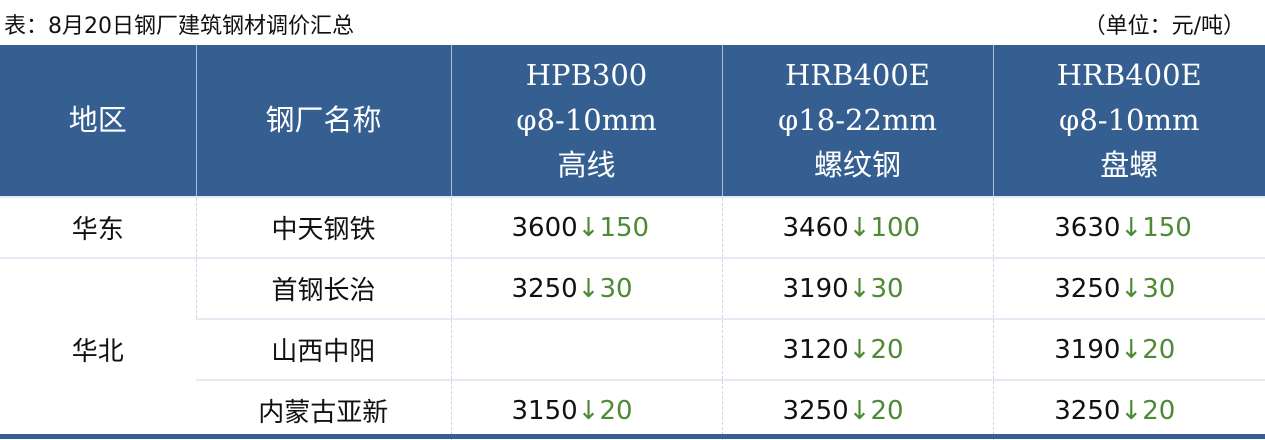 This screenshot has width=1265, height=440. I want to click on price-cell: 3190↓20, so click(1129, 349).